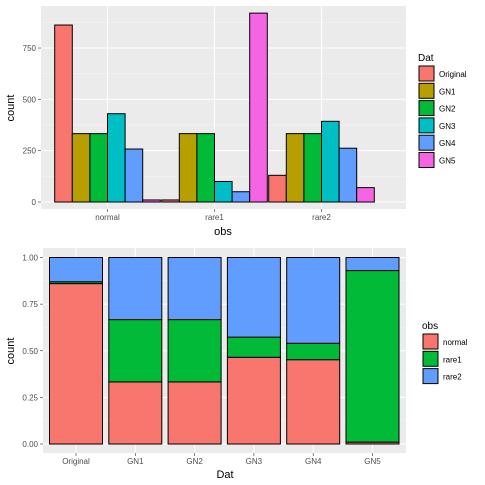  Describe the element at coordinates (30, 304) in the screenshot. I see `bottom-y-tick-label: 0.75` at that location.